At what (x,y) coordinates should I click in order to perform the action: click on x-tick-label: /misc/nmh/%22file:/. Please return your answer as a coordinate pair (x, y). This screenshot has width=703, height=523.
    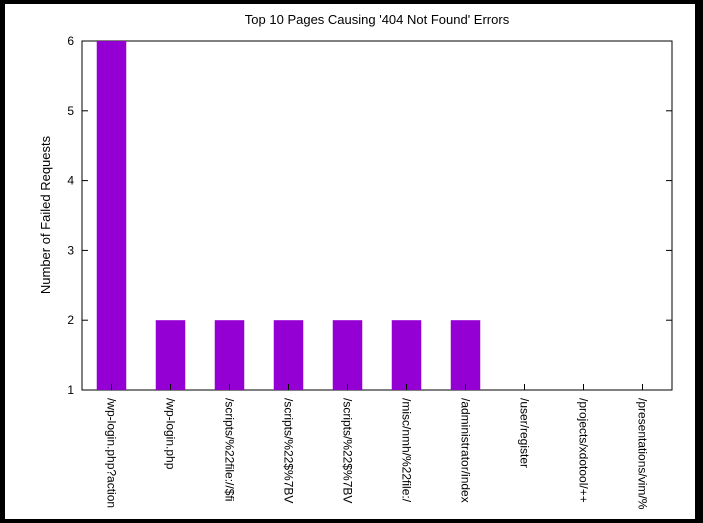
    Looking at the image, I should click on (407, 450).